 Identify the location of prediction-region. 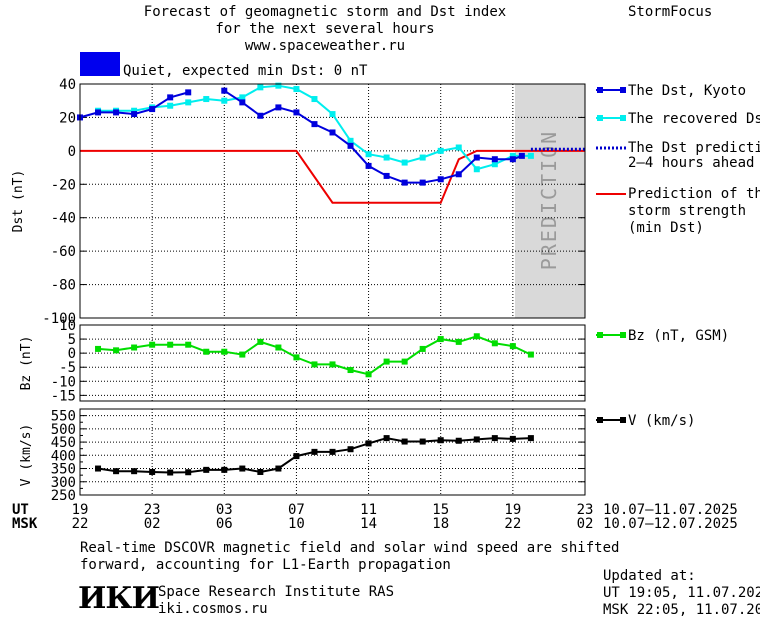
(550, 201).